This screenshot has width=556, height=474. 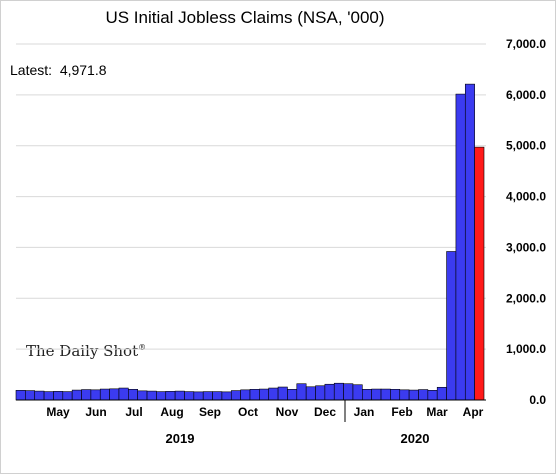 What do you see at coordinates (325, 412) in the screenshot?
I see `x-tick-label: Dec` at bounding box center [325, 412].